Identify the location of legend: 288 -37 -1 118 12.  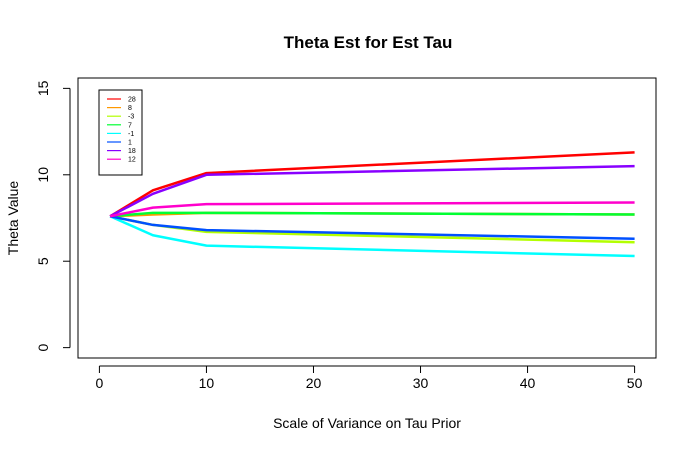
(120, 132).